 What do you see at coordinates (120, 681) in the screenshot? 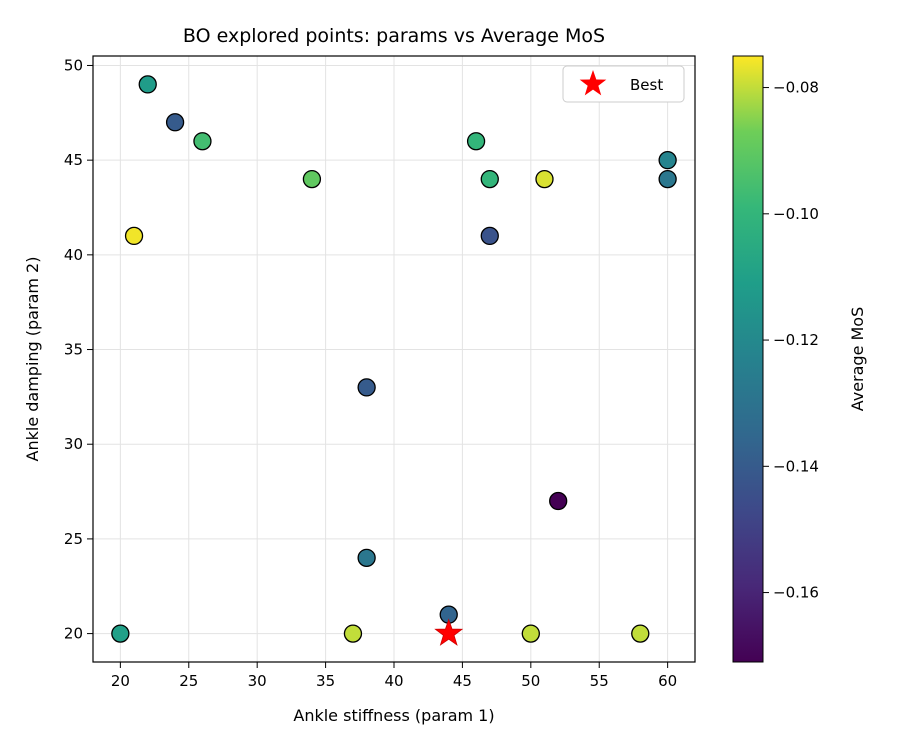
I see `x-tick-label: 20` at bounding box center [120, 681].